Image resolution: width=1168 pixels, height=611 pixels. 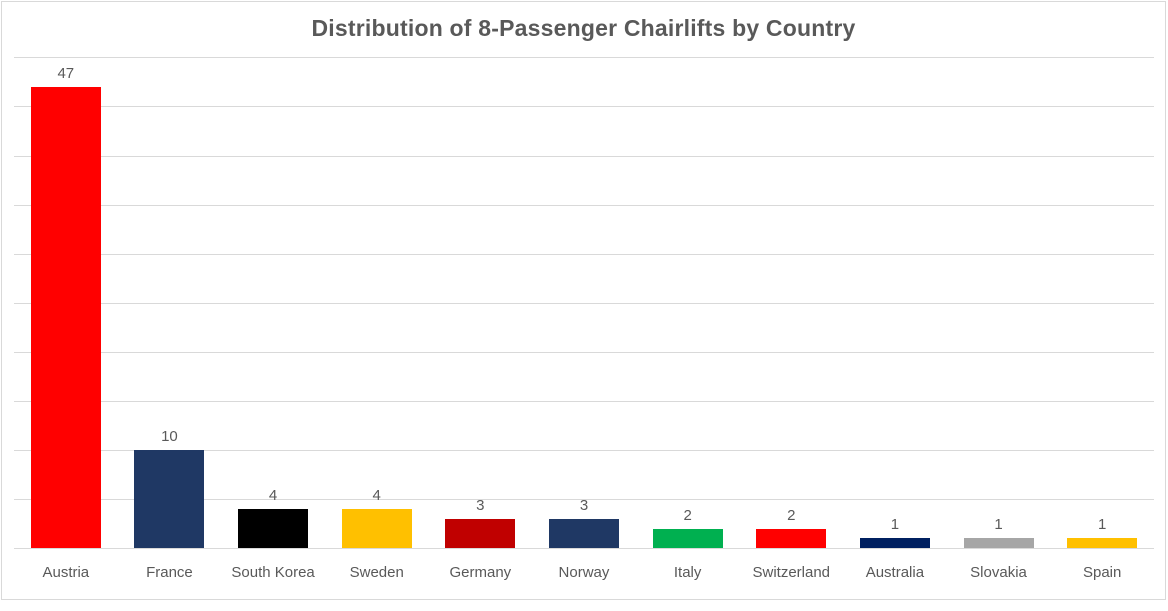 I want to click on x-axis-label-norway: Norway, so click(x=584, y=572).